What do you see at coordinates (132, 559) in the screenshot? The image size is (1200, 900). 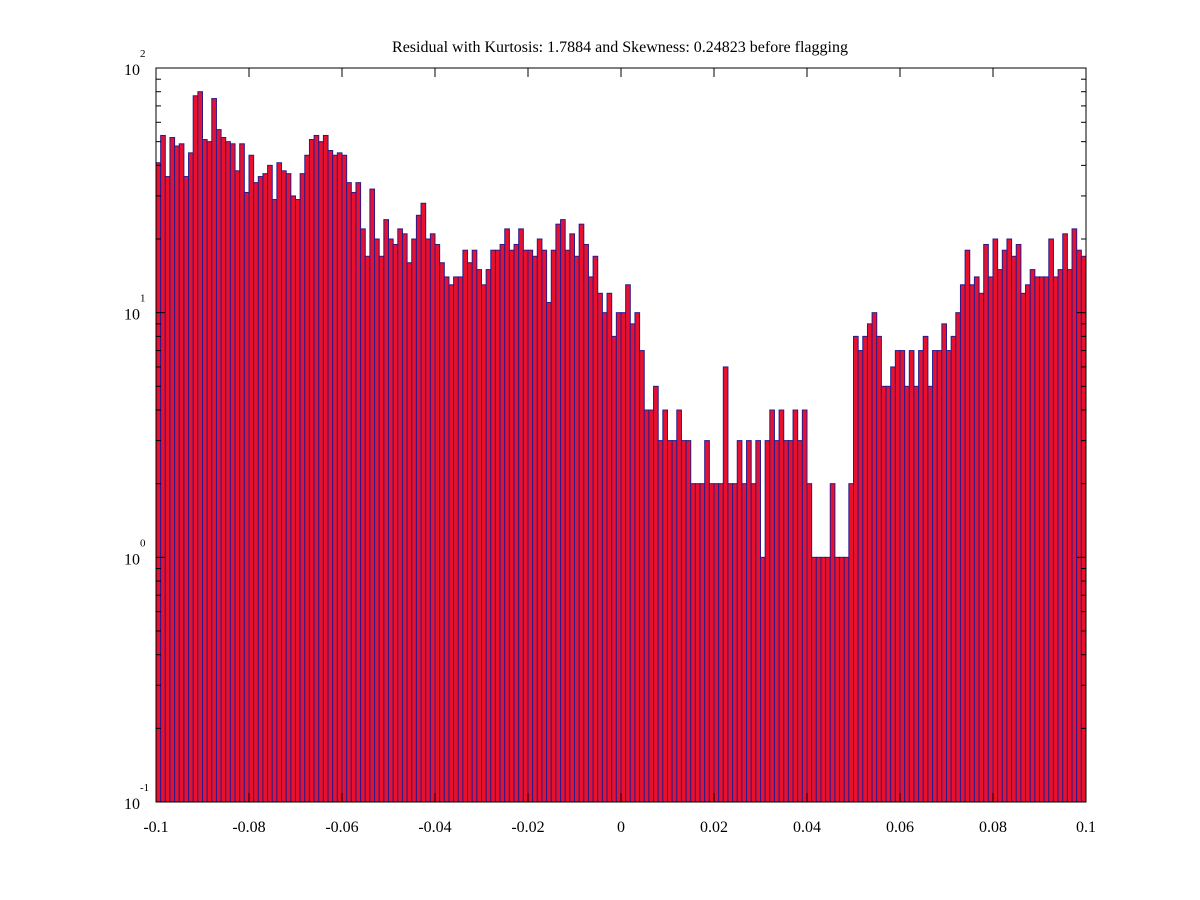 I see `y-tick-label-base: 10` at bounding box center [132, 559].